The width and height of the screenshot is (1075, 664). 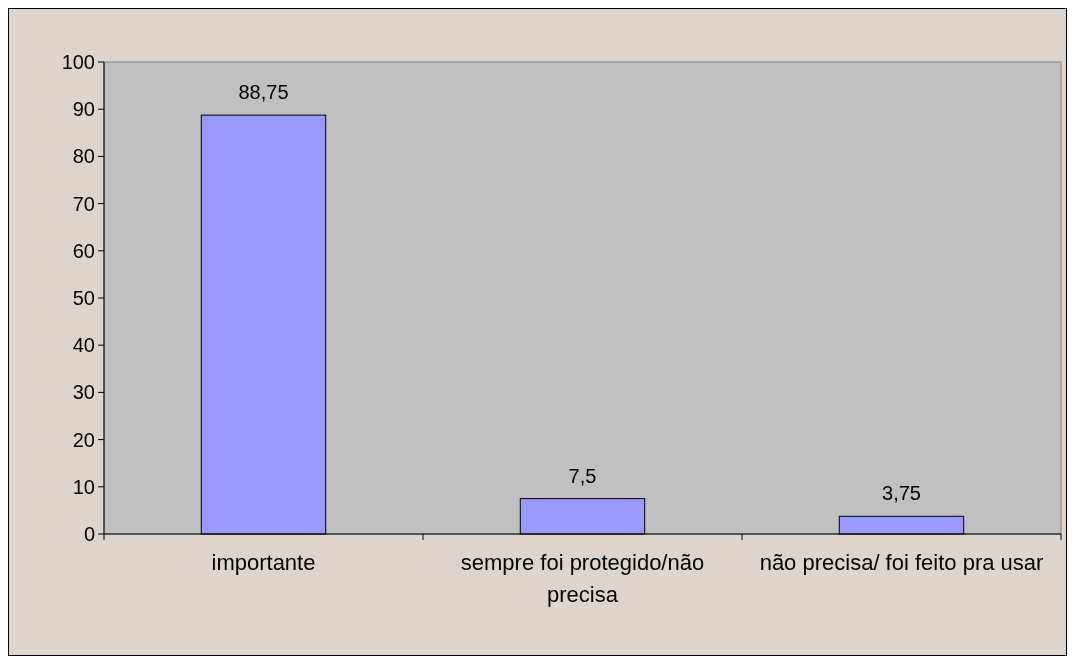 I want to click on y-tick-label: 20, so click(x=83, y=439).